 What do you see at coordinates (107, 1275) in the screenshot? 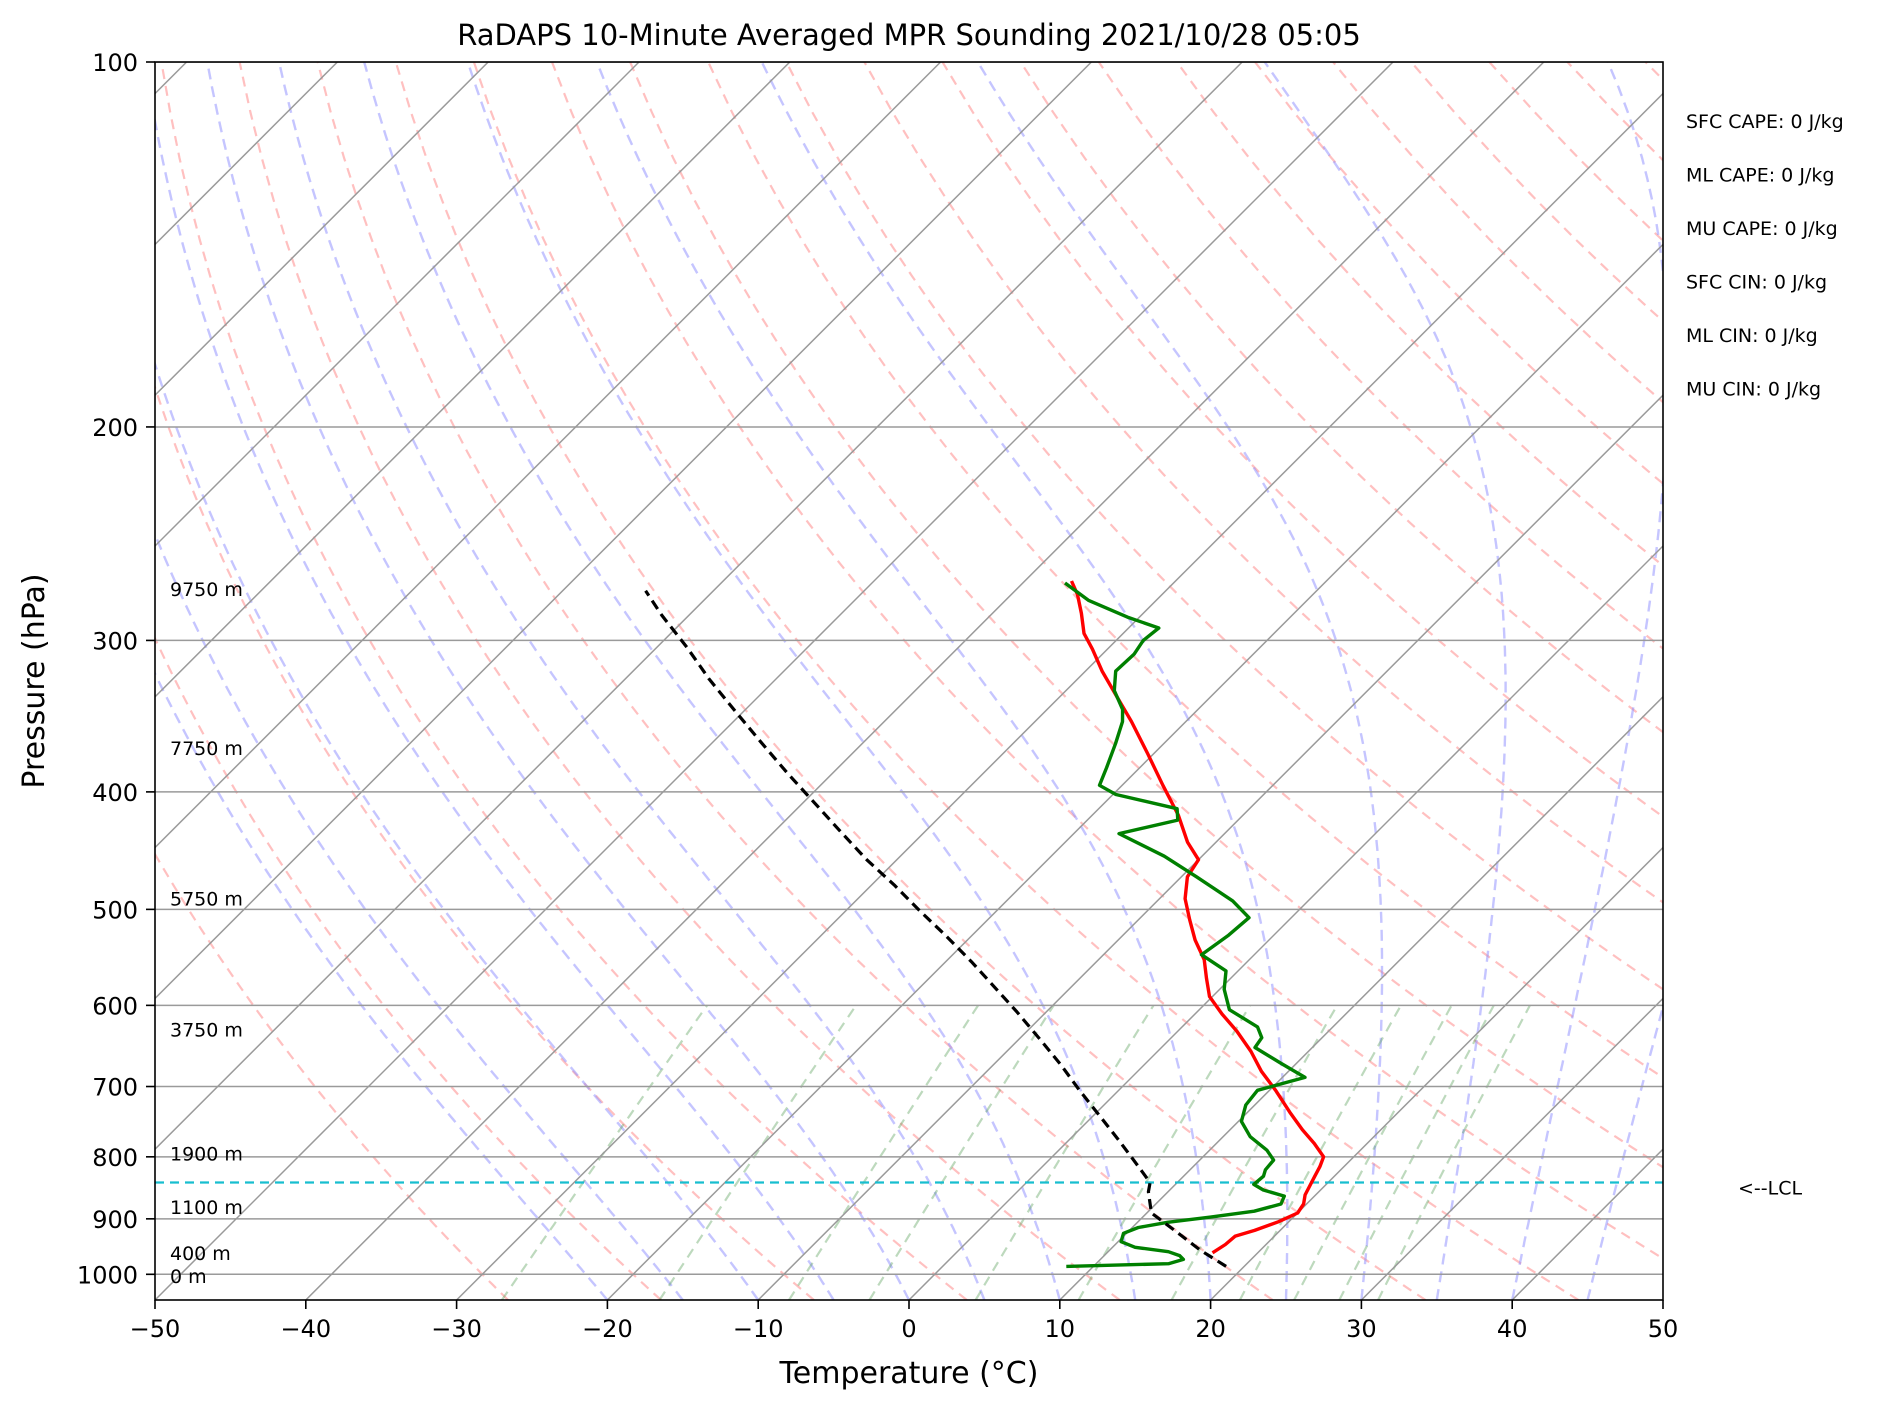
I see `y-tick-label: 1000` at bounding box center [107, 1275].